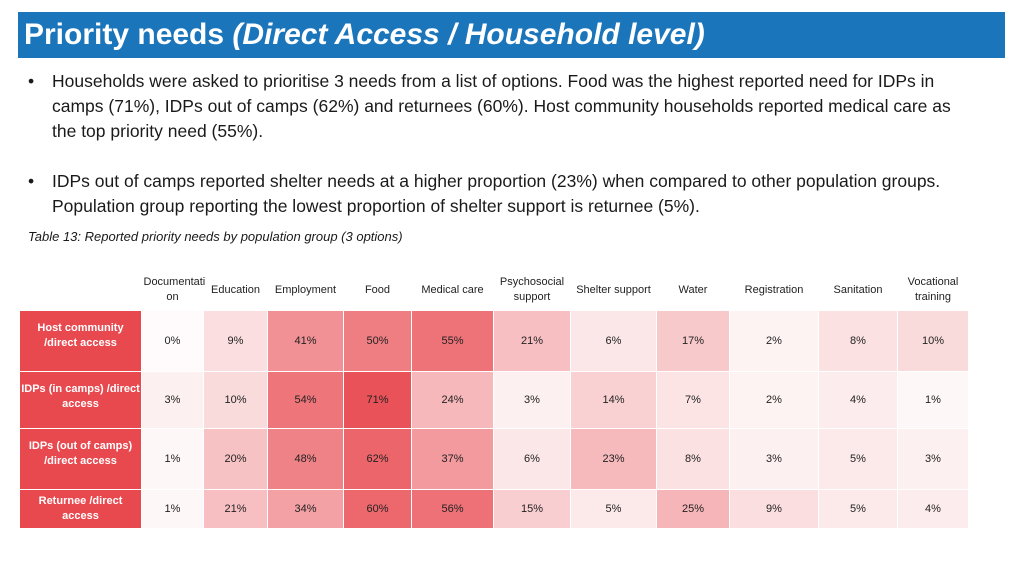  Describe the element at coordinates (452, 459) in the screenshot. I see `data-cell: 37%` at that location.